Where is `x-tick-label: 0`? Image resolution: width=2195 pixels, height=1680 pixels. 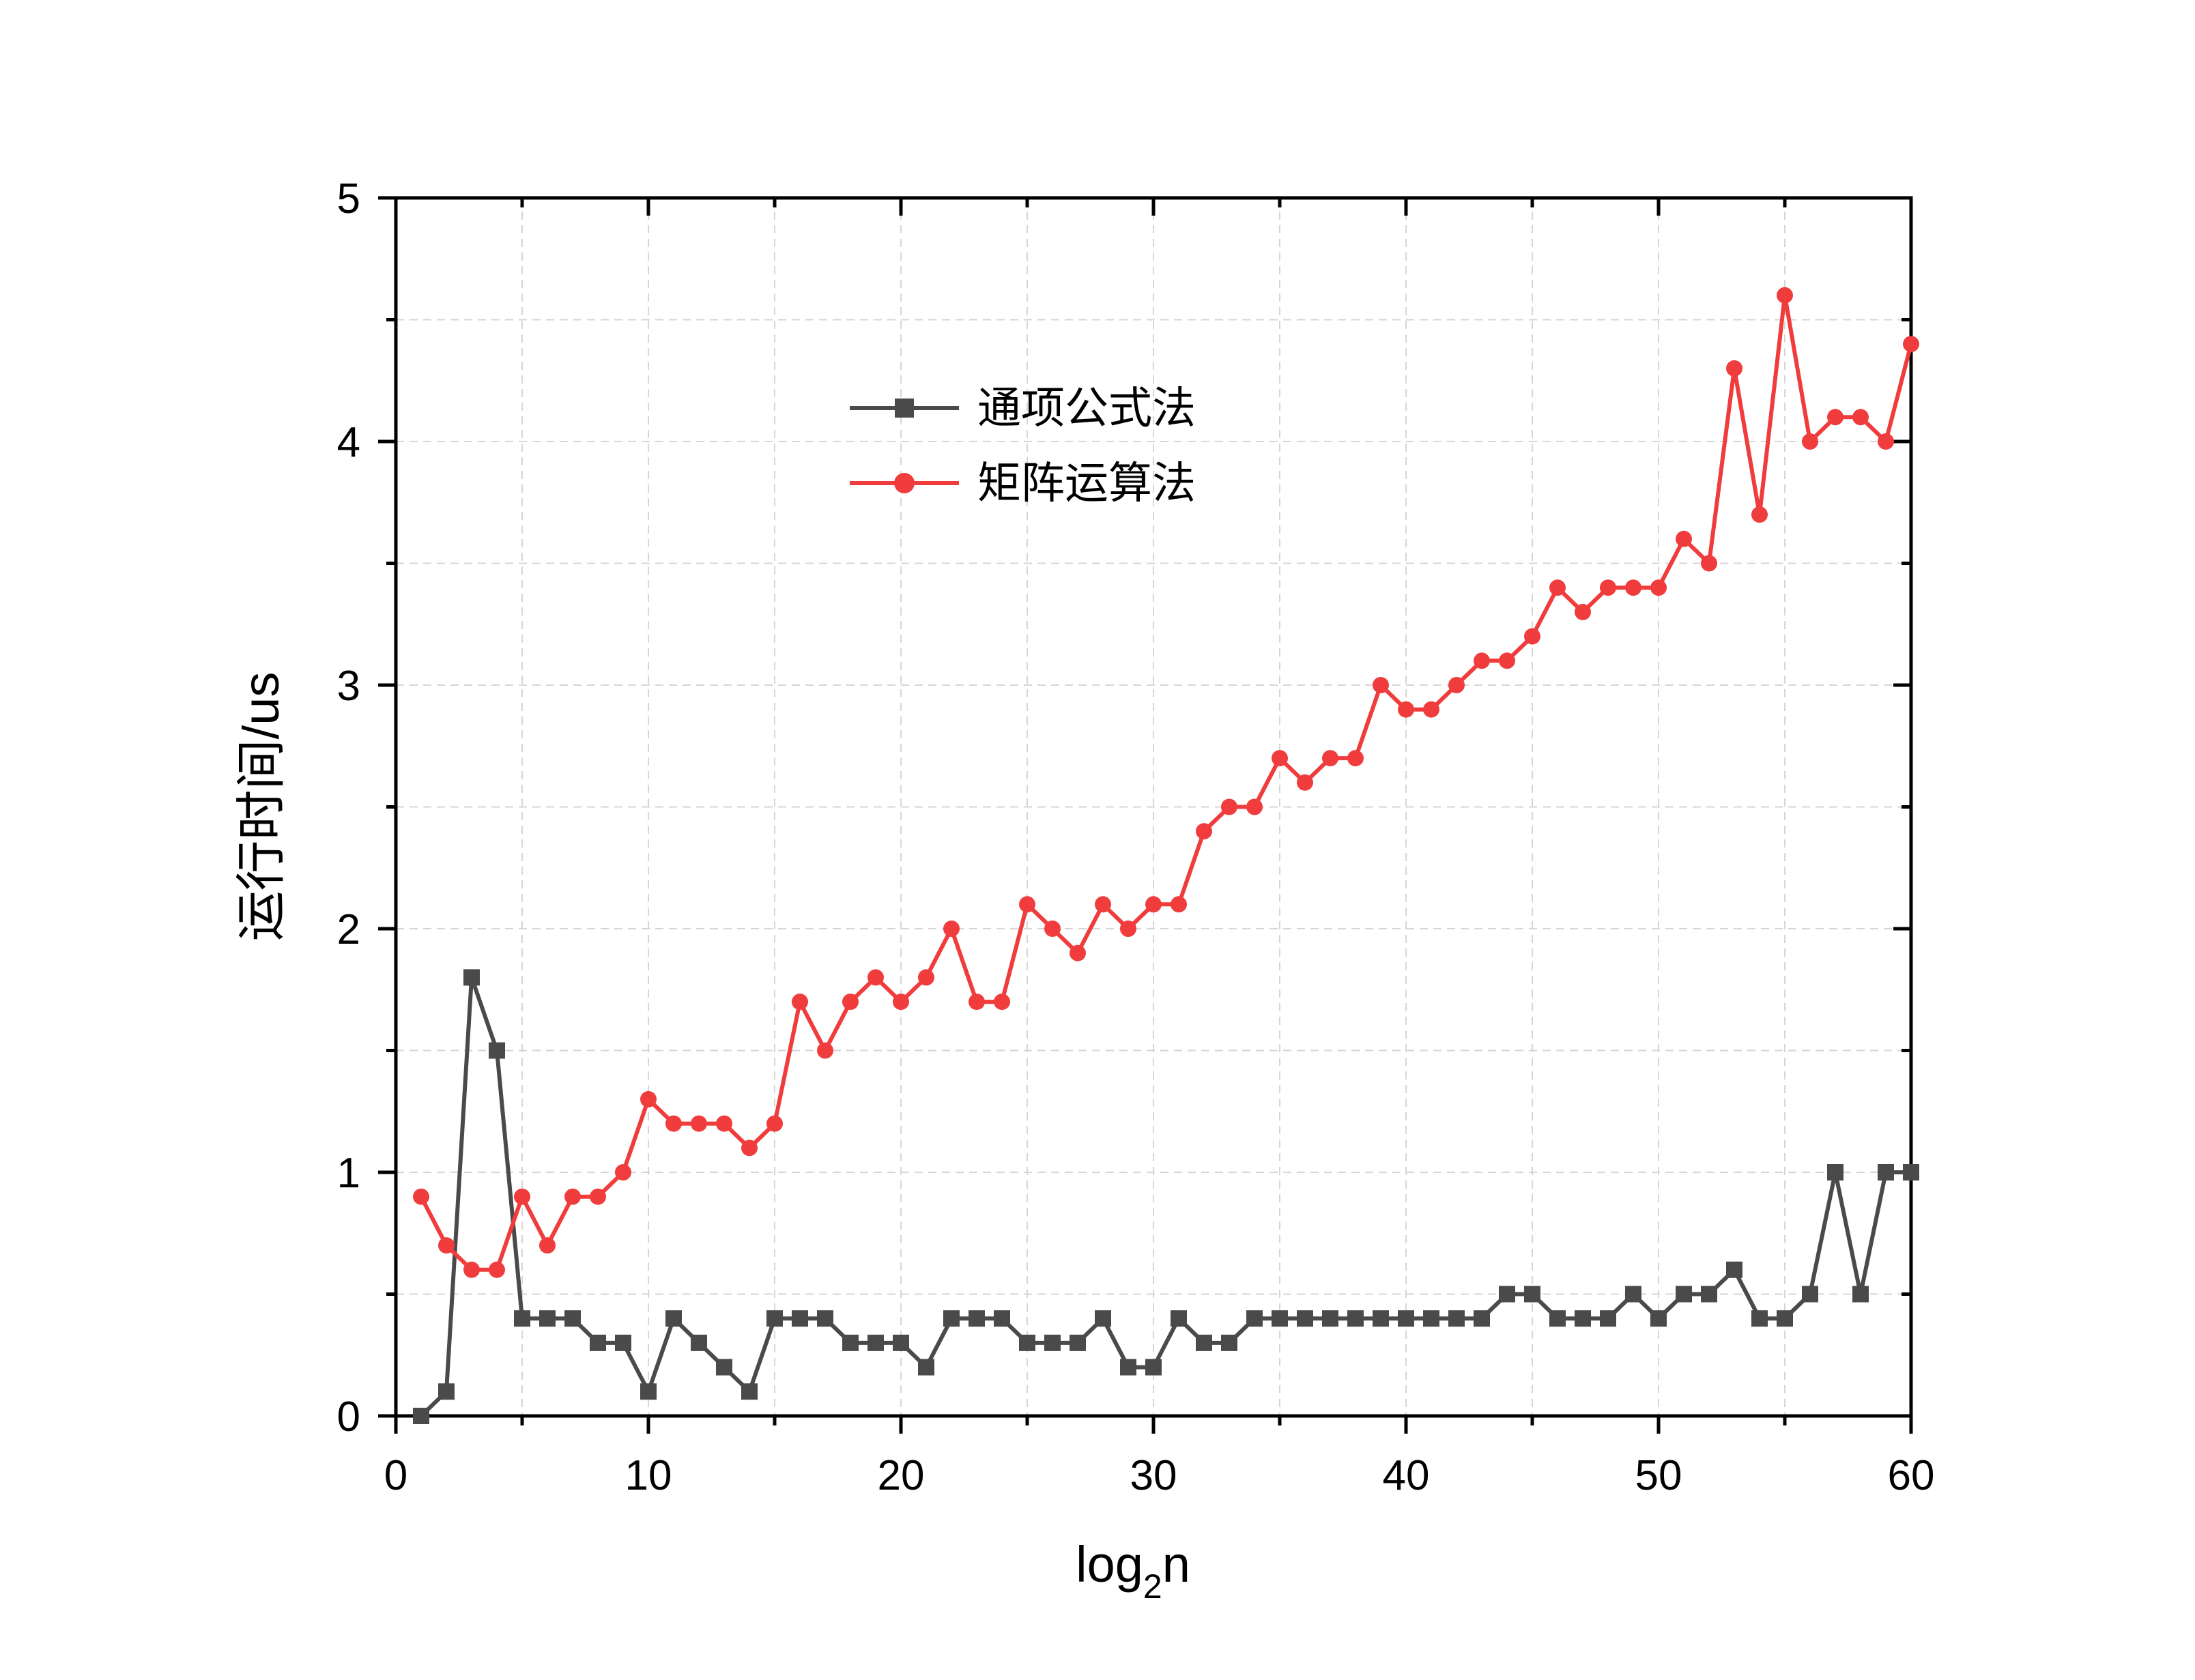
x-tick-label: 0 is located at coordinates (396, 1476).